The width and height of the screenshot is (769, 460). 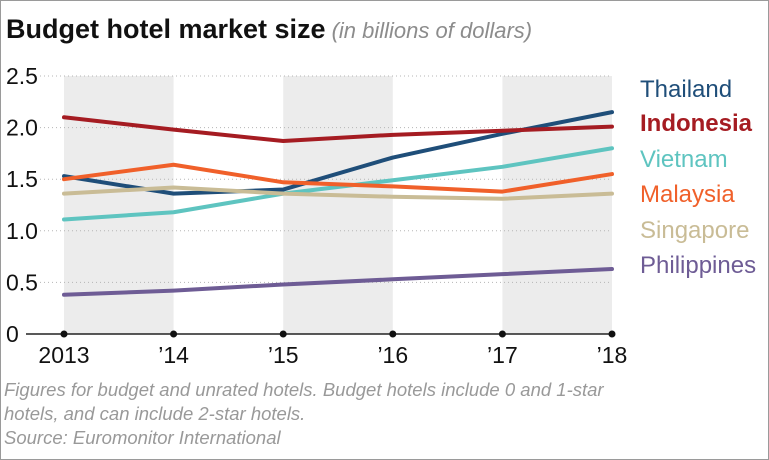 What do you see at coordinates (22, 282) in the screenshot?
I see `y-tick-label: 0.5` at bounding box center [22, 282].